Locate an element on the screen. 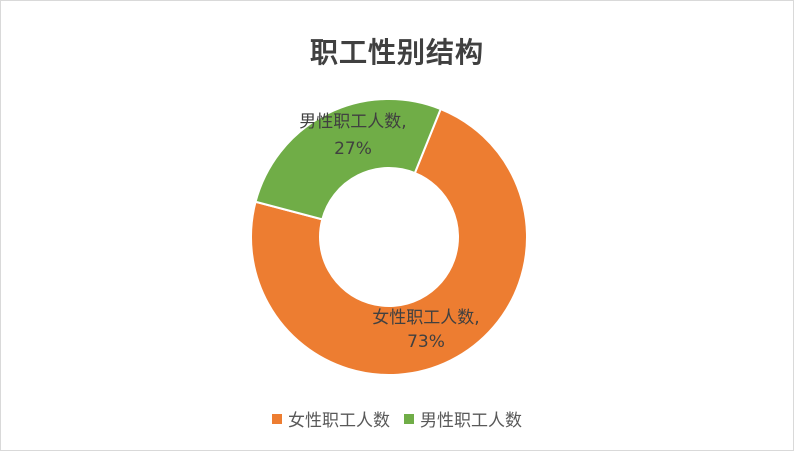  legend-item-male: 男性职工人数 is located at coordinates (463, 418).